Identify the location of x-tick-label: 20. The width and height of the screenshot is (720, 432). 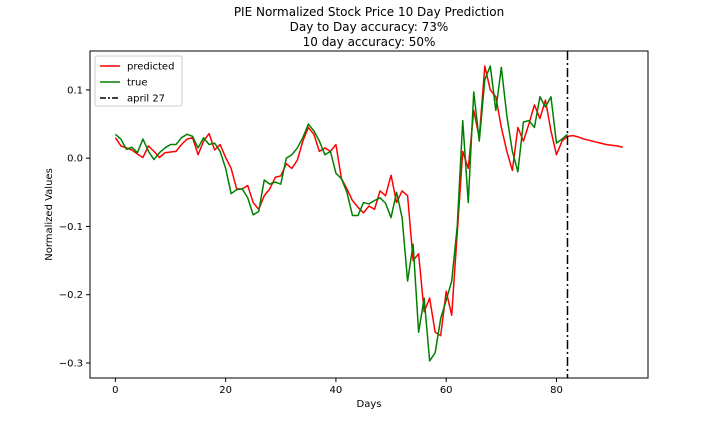
(225, 390).